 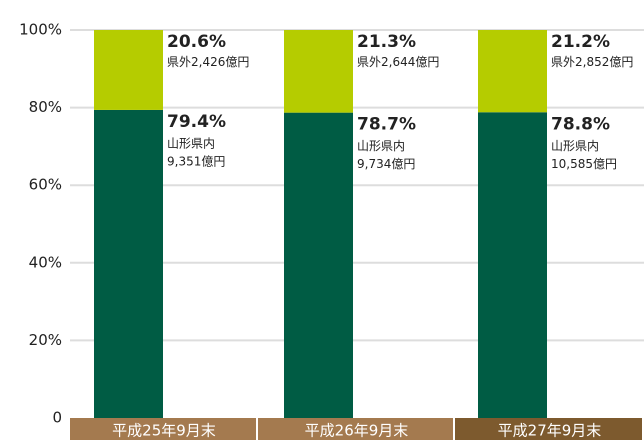 I want to click on amount-label: 2,644億円, so click(x=410, y=62).